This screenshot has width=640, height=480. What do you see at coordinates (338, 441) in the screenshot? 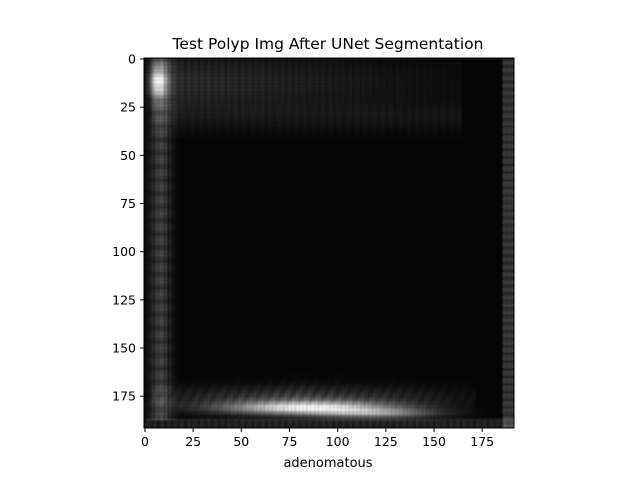
I see `x-tick-label: 100` at bounding box center [338, 441].